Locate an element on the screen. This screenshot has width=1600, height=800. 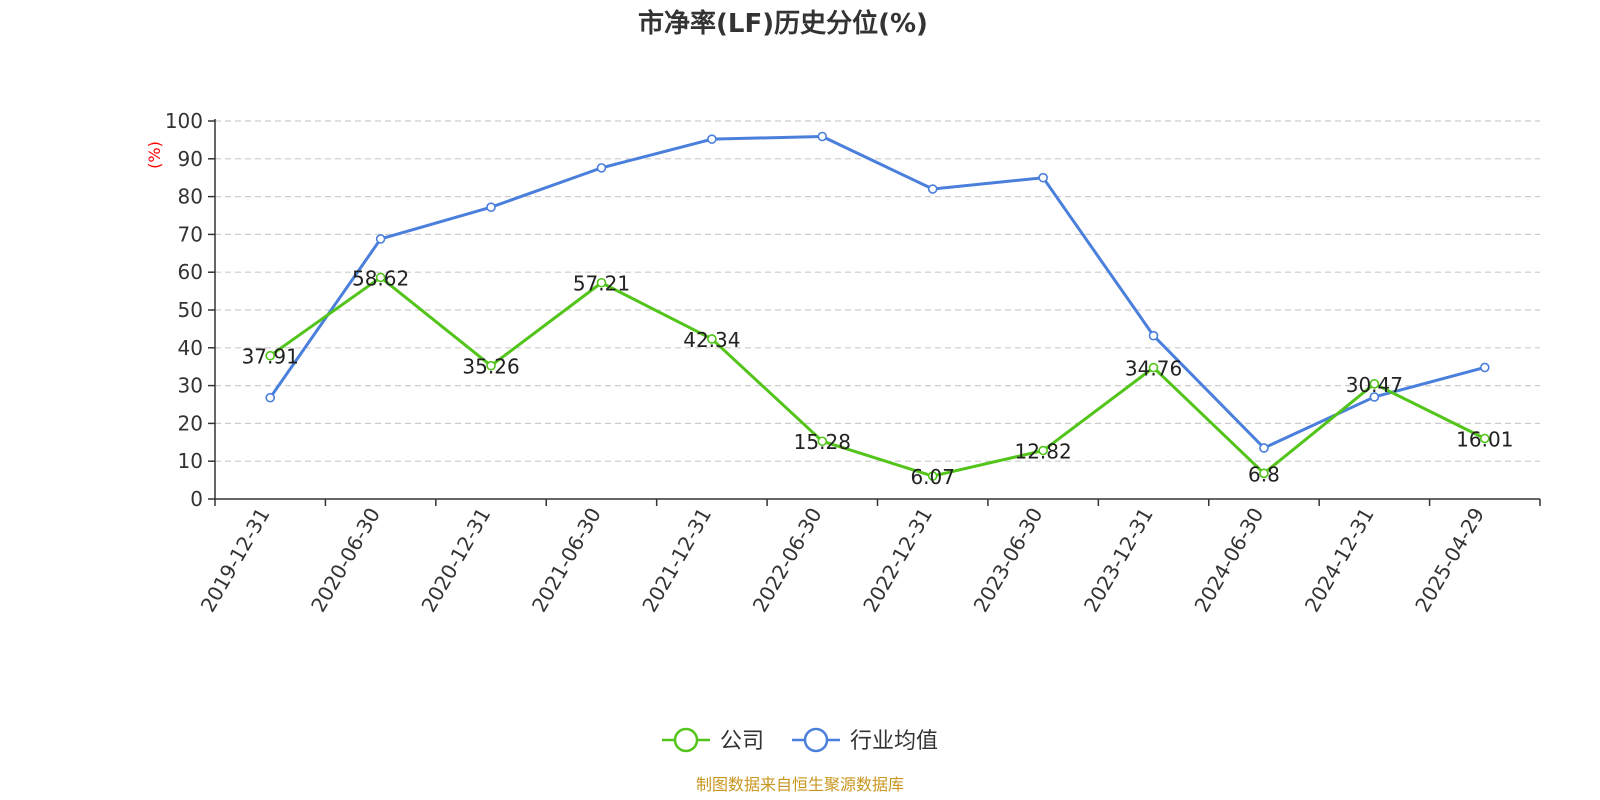
x-tick-label: 2025-04-29 is located at coordinates (1449, 560).